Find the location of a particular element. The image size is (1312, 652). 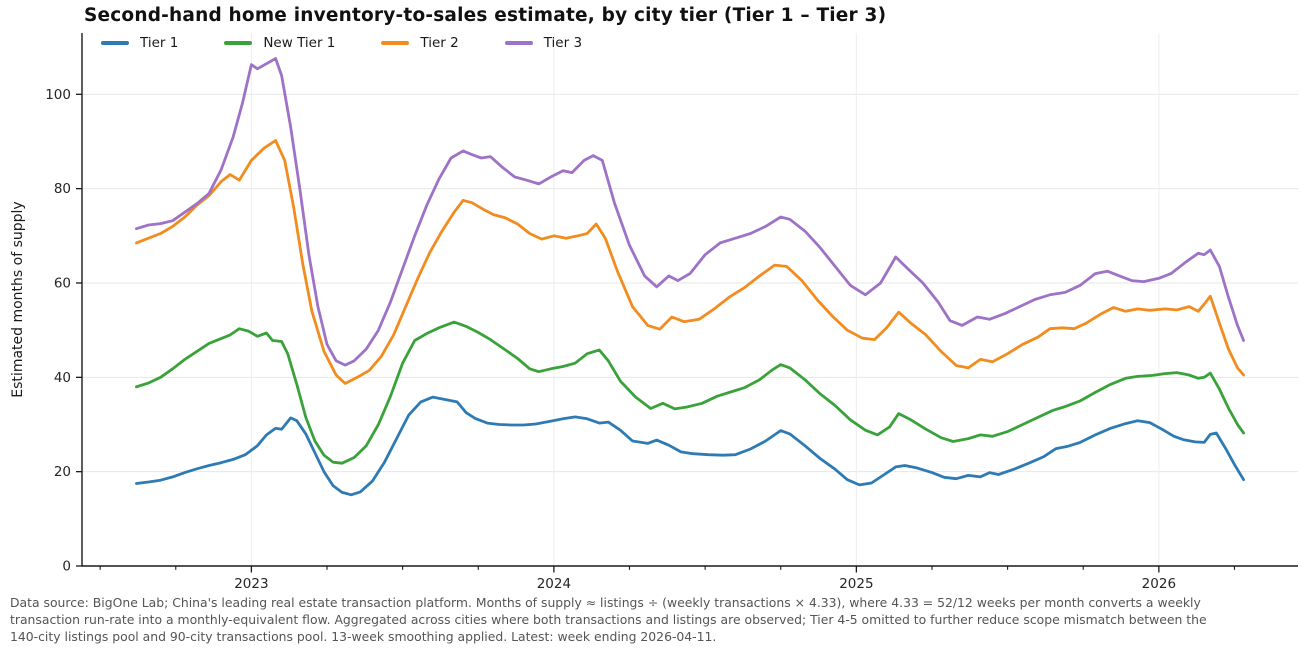

x-tick-label: 2023 is located at coordinates (251, 584).